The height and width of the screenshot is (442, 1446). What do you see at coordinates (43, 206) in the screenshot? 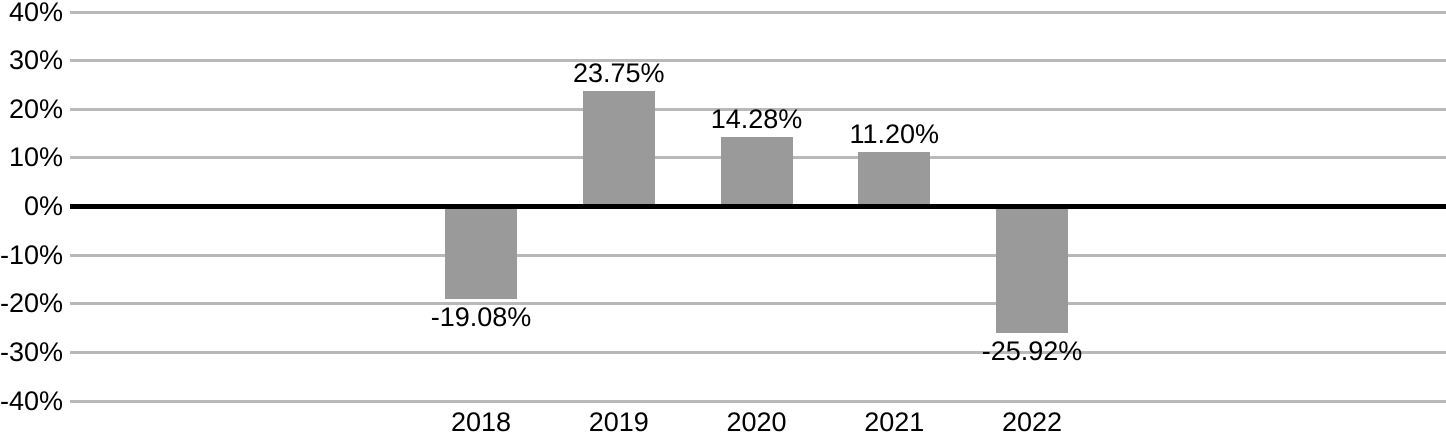
I see `y-axis-tick-label: 0%` at bounding box center [43, 206].